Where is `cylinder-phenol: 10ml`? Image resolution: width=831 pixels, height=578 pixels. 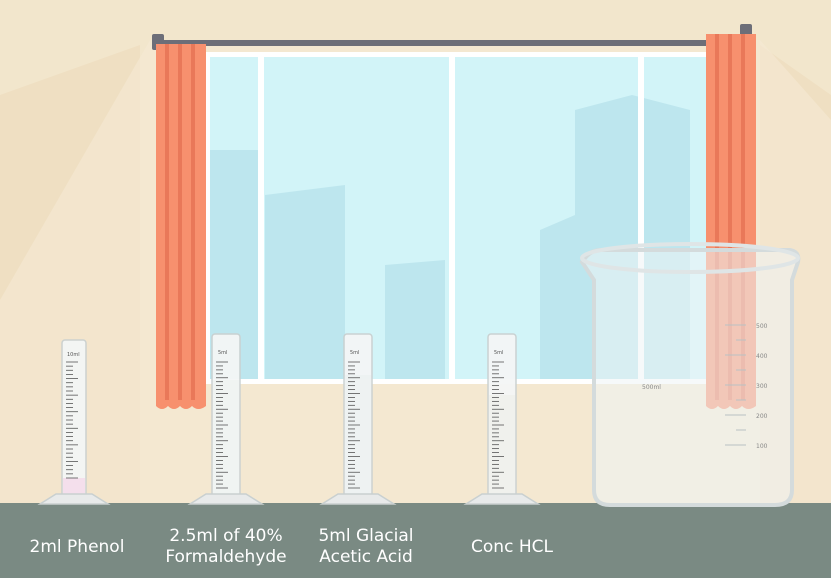
cylinder-phenol: 10ml is located at coordinates (74, 422).